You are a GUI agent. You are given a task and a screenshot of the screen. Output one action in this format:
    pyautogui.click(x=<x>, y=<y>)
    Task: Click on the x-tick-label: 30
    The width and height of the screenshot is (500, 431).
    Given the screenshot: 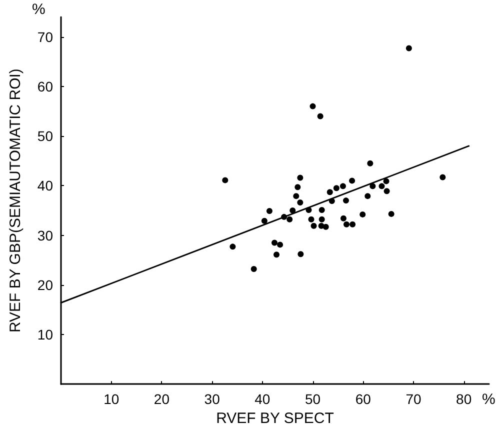 What is the action you would take?
    pyautogui.click(x=212, y=399)
    